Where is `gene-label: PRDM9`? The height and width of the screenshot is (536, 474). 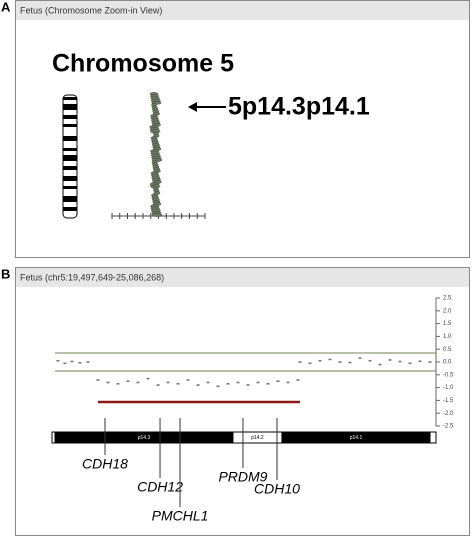
gene-label: PRDM9 is located at coordinates (242, 477).